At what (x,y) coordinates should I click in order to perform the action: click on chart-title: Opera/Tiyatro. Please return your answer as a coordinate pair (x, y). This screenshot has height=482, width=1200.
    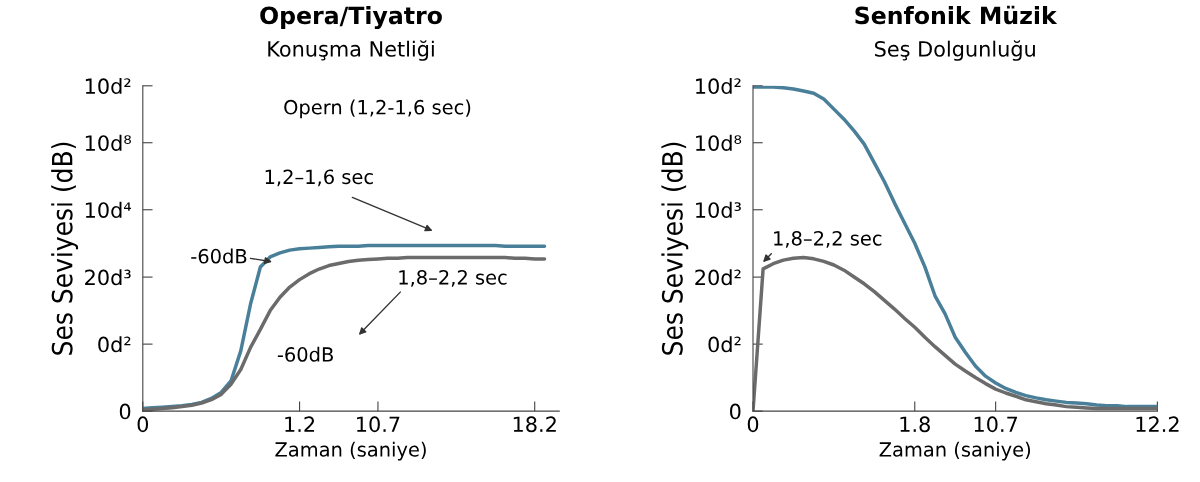
    Looking at the image, I should click on (351, 18).